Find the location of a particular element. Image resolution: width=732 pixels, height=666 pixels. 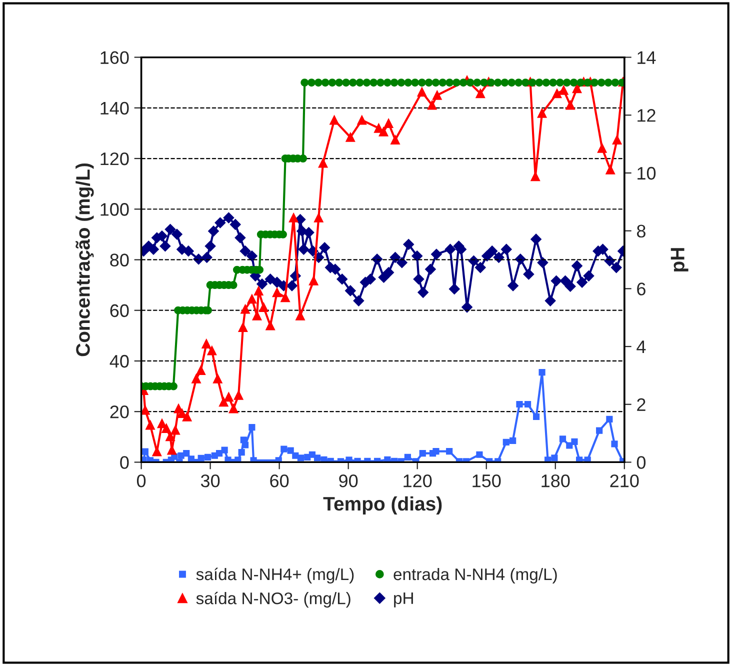

y-tick-label: 80 is located at coordinates (119, 260).